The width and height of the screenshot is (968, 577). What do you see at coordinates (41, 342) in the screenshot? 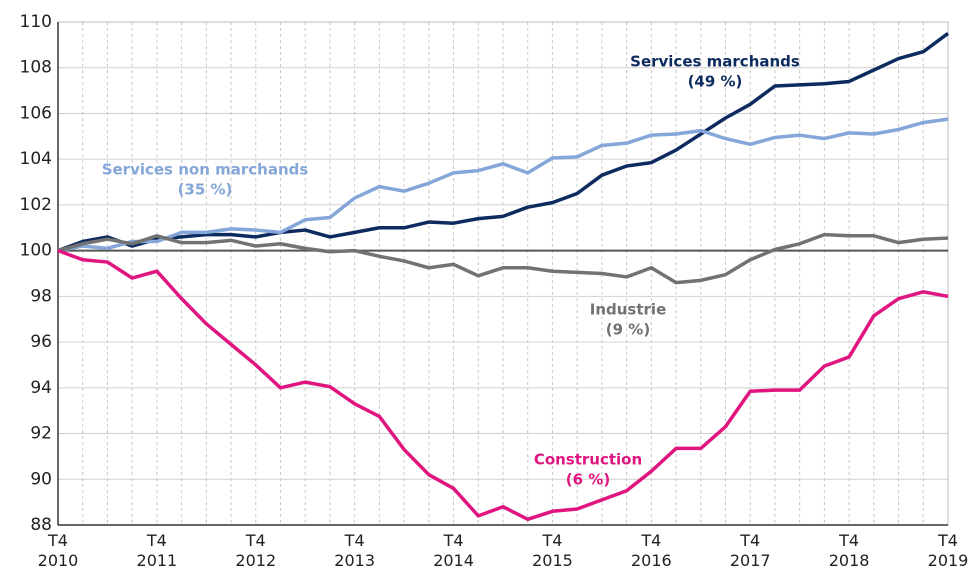
I see `y-tick-label: 96` at bounding box center [41, 342].